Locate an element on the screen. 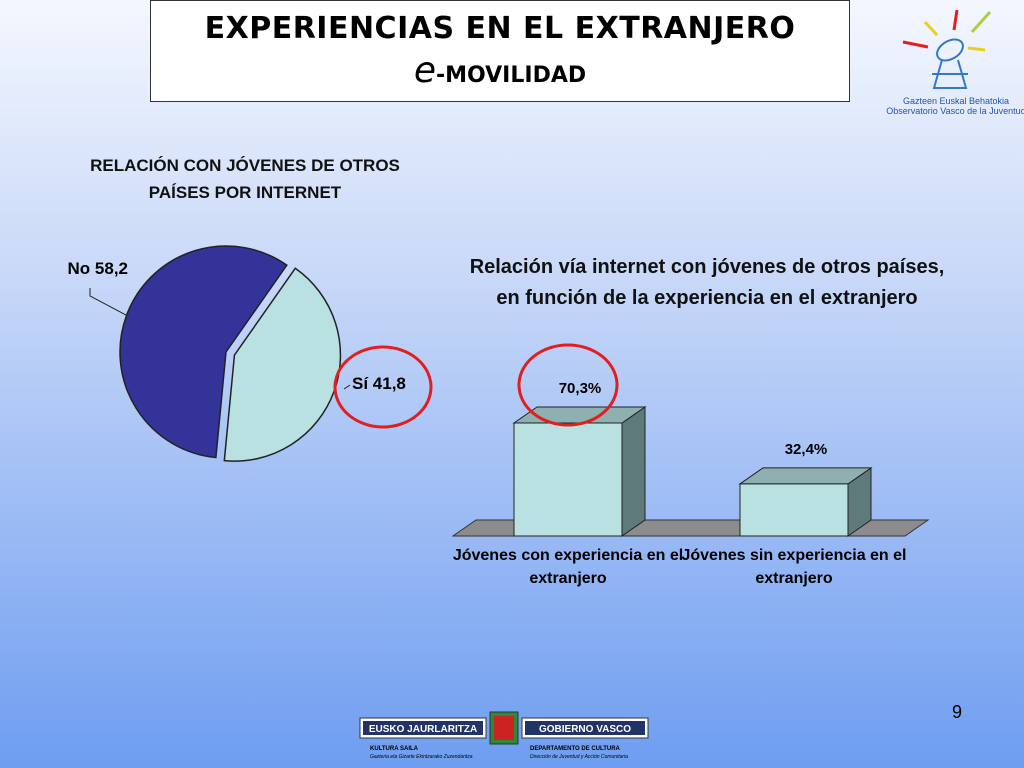 Image resolution: width=1024 pixels, height=768 pixels. page-number: 9 is located at coordinates (957, 712).